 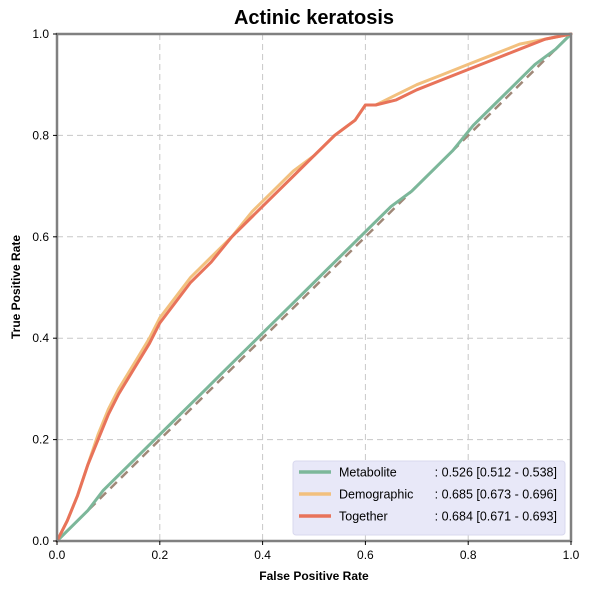 What do you see at coordinates (314, 576) in the screenshot?
I see `x-axis-label: False Positive Rate` at bounding box center [314, 576].